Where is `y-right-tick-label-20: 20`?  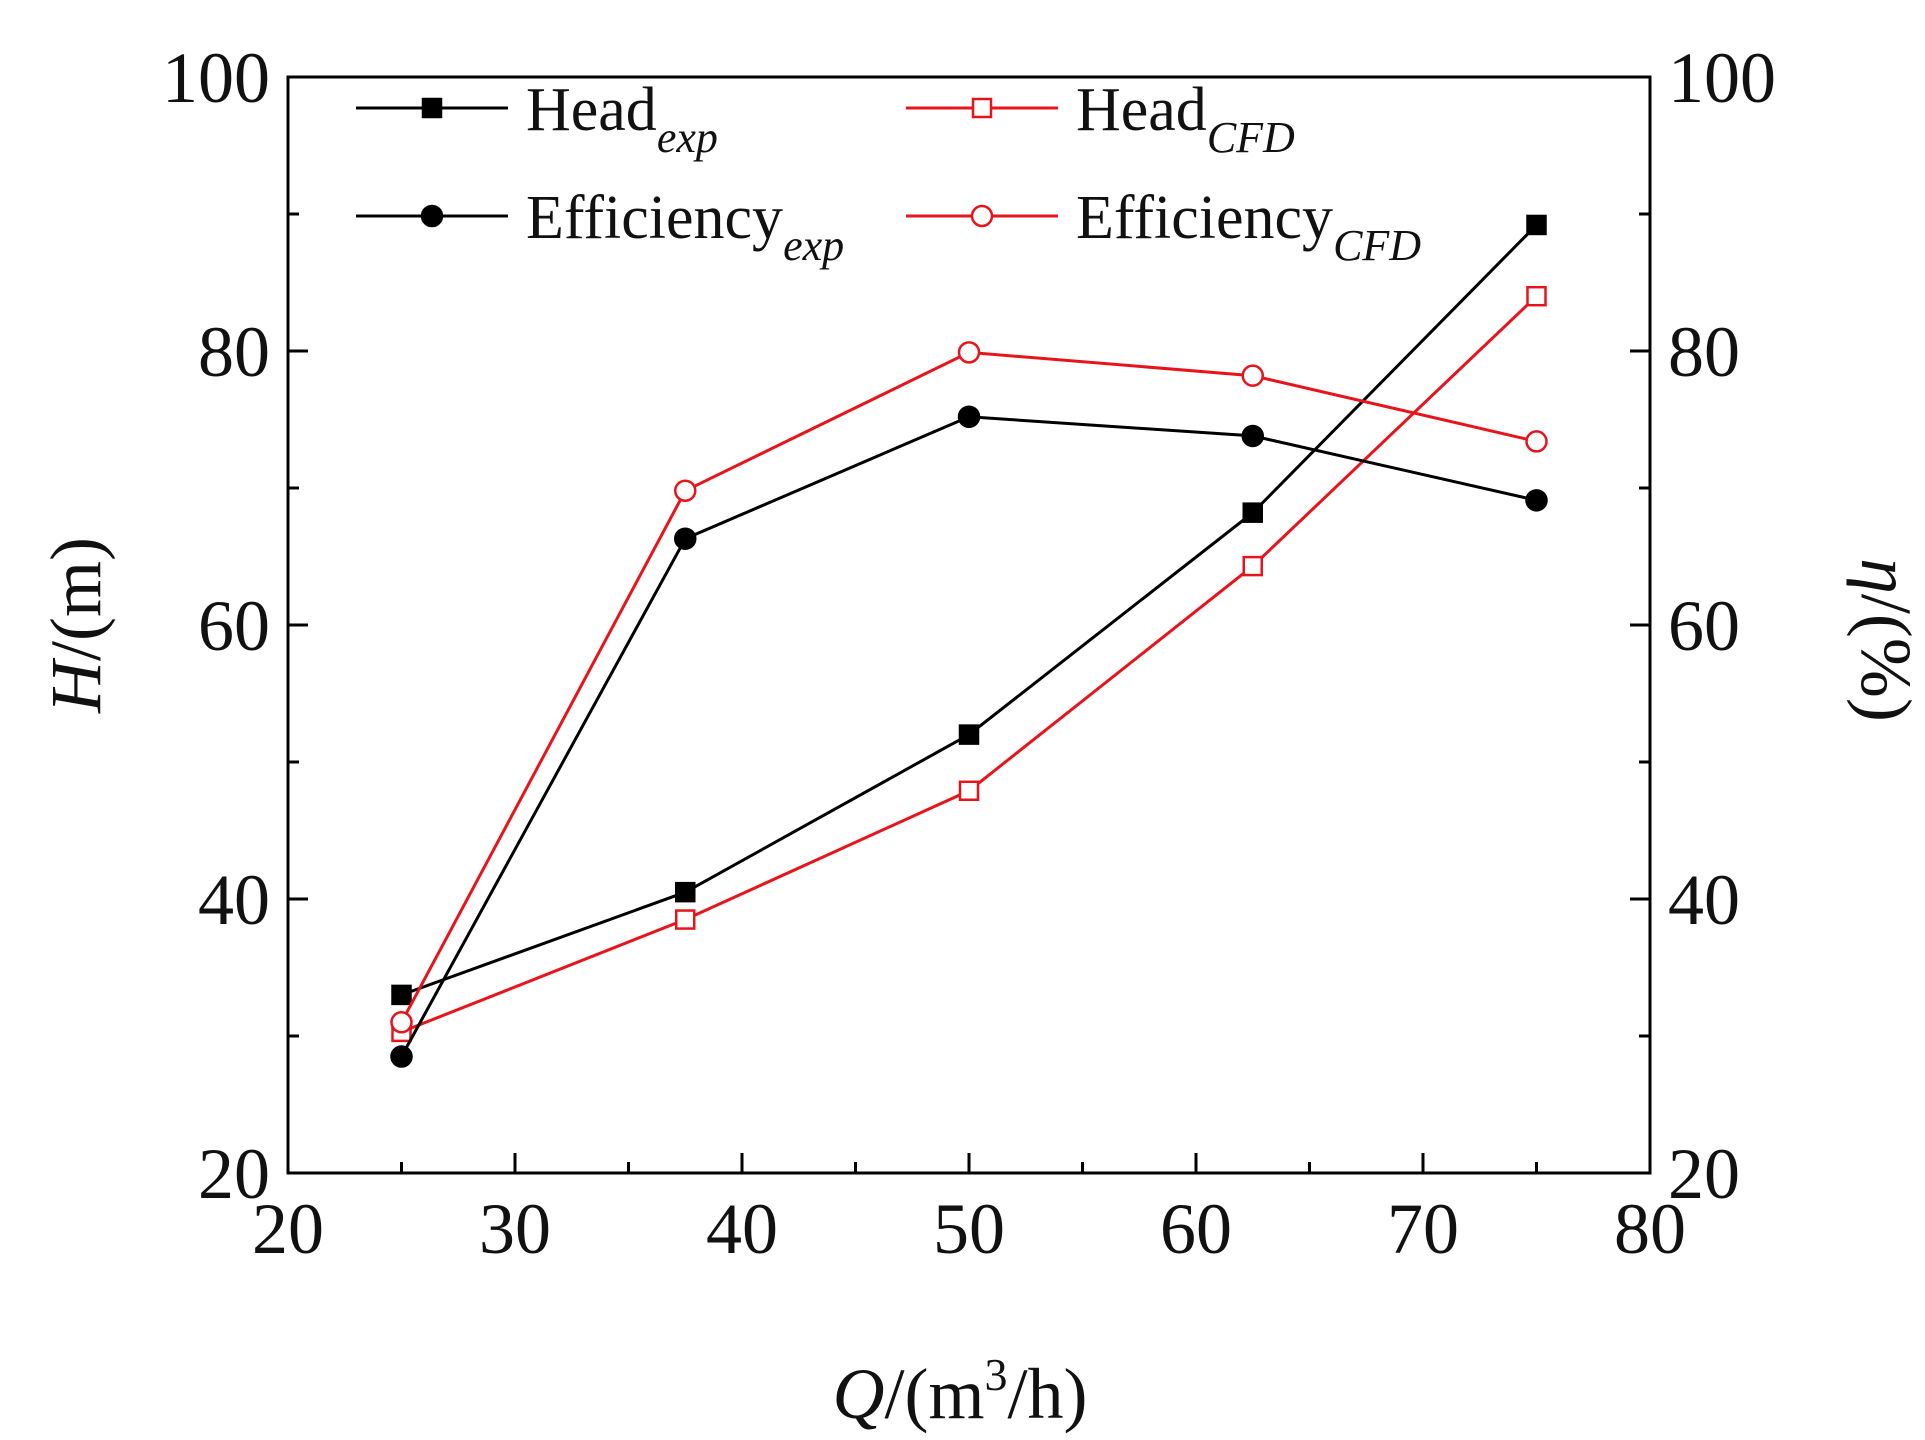
y-right-tick-label-20: 20 is located at coordinates (1704, 1174).